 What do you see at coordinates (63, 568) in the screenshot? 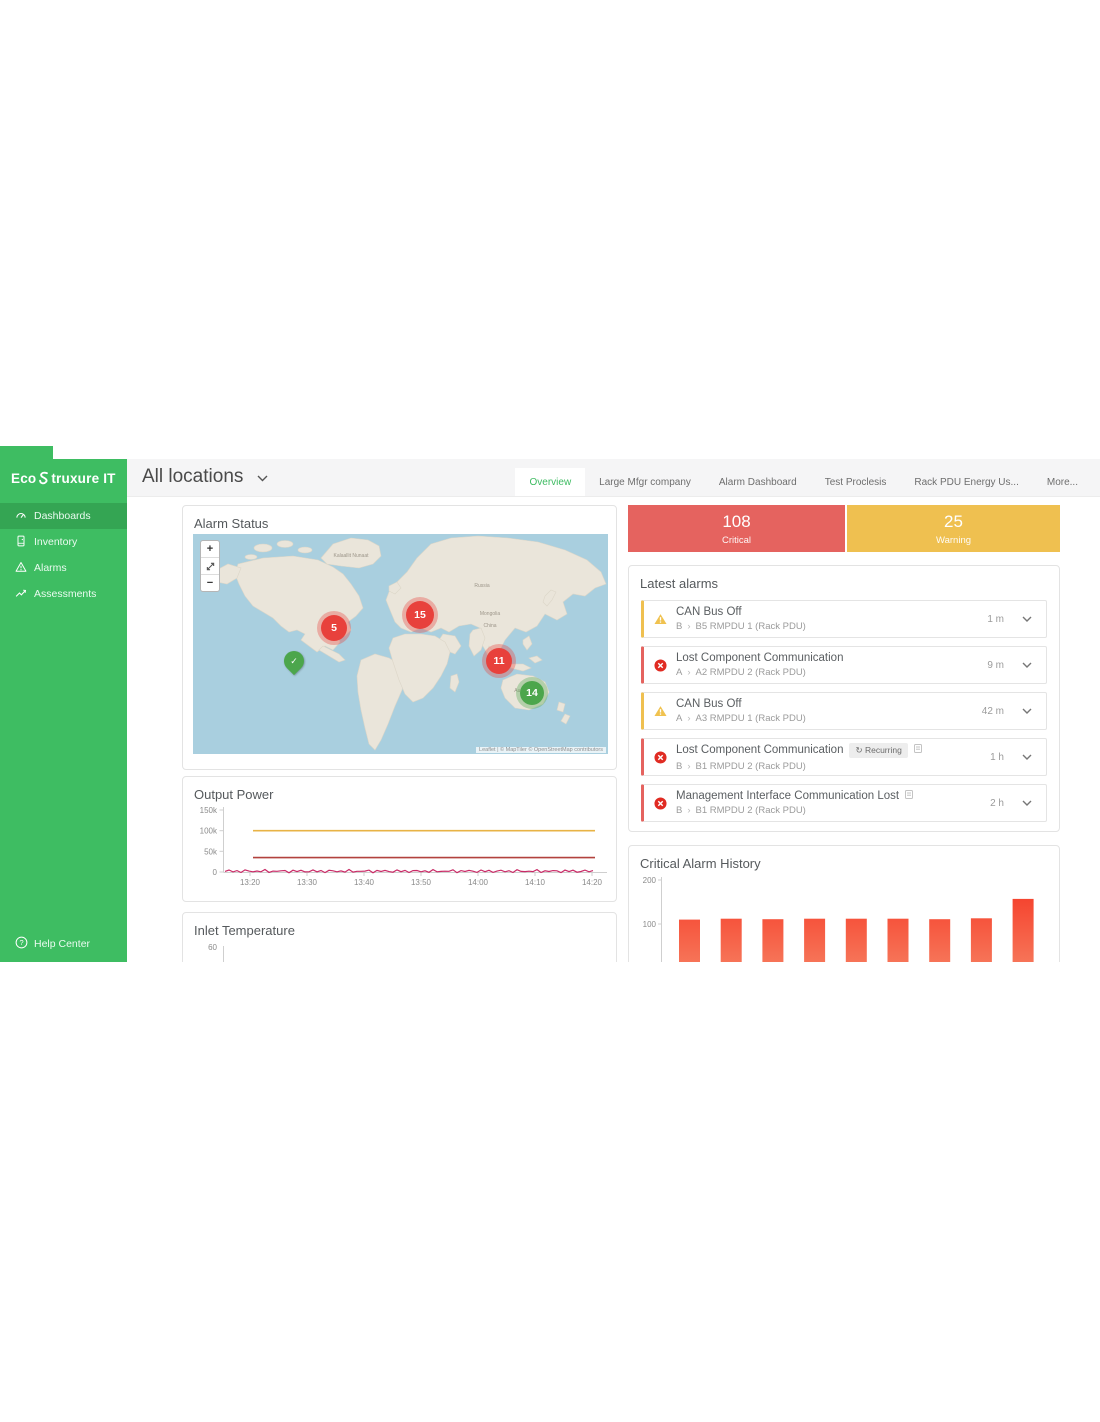
I see `sidebar-item-alarms: Alarms` at bounding box center [63, 568].